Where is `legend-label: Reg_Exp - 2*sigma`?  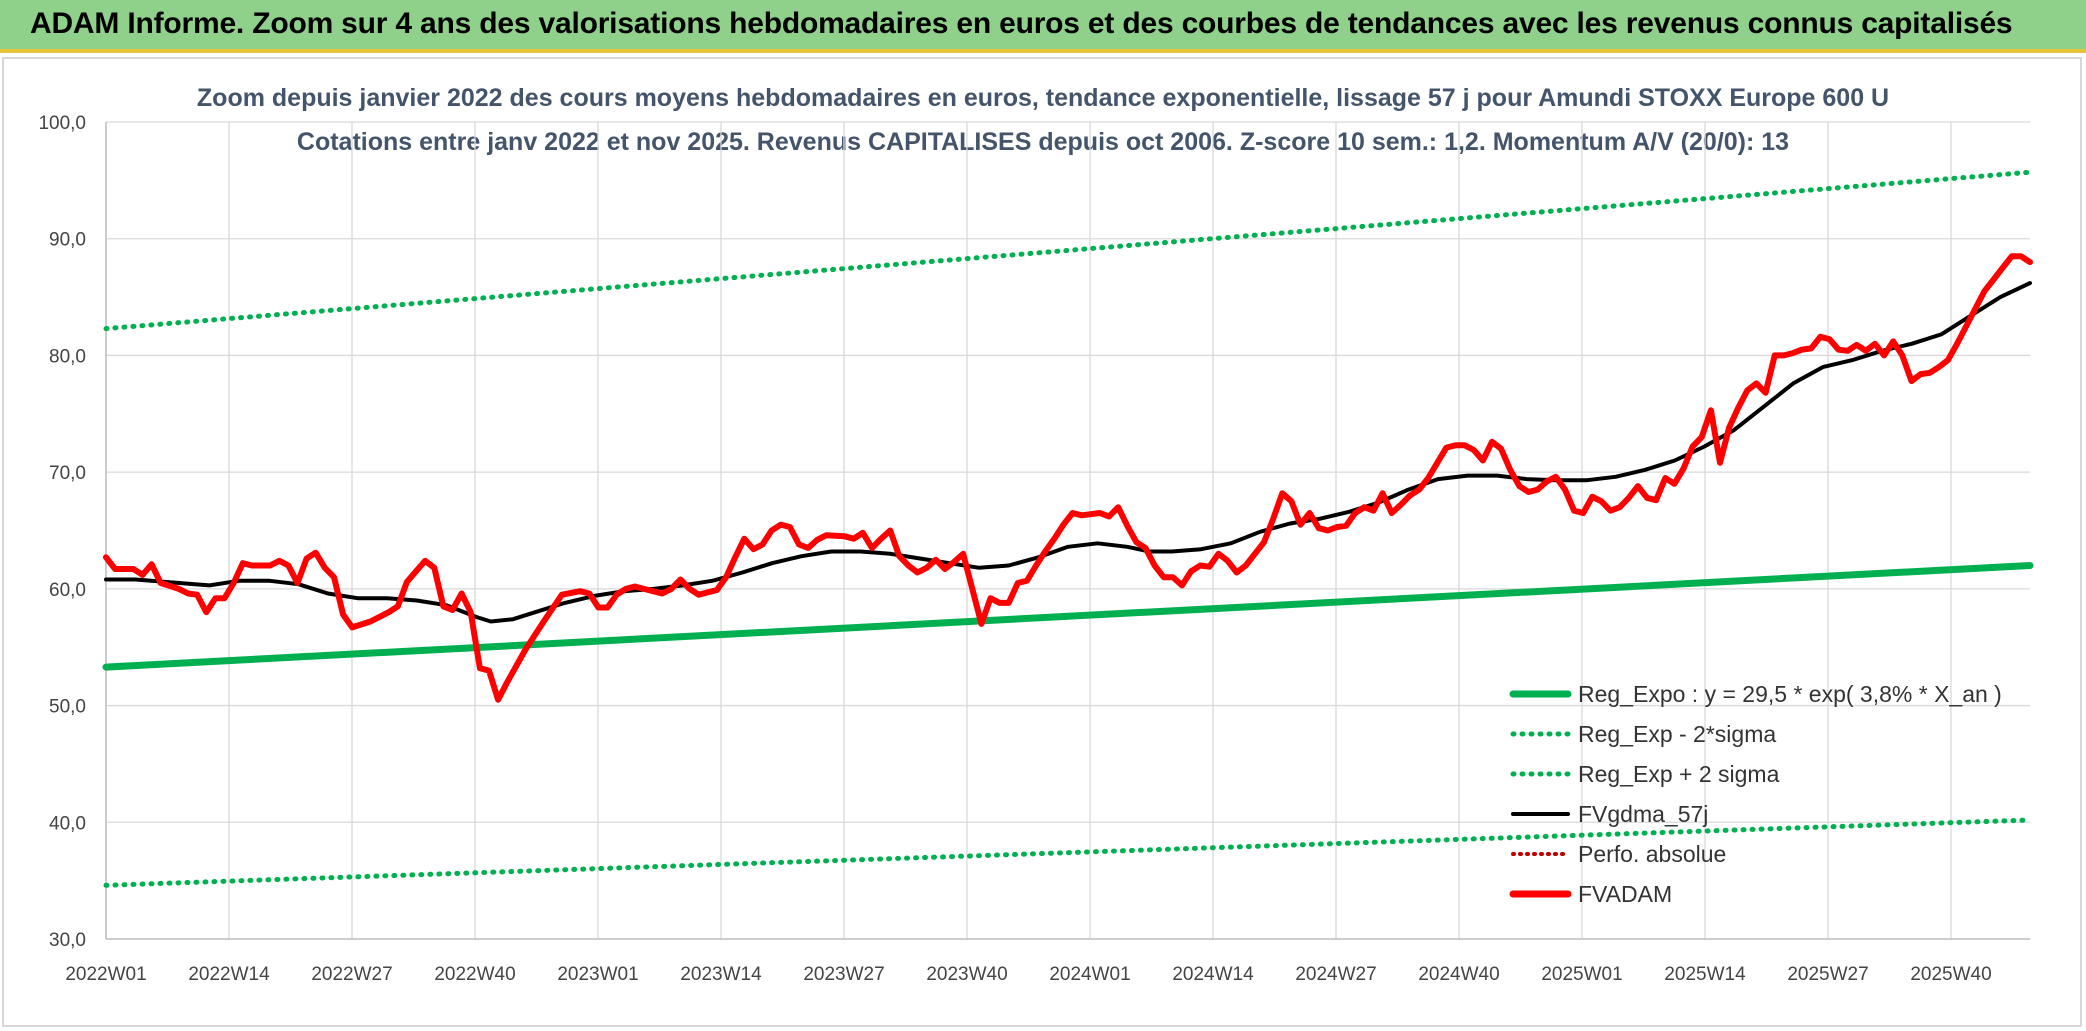 legend-label: Reg_Exp - 2*sigma is located at coordinates (1677, 734).